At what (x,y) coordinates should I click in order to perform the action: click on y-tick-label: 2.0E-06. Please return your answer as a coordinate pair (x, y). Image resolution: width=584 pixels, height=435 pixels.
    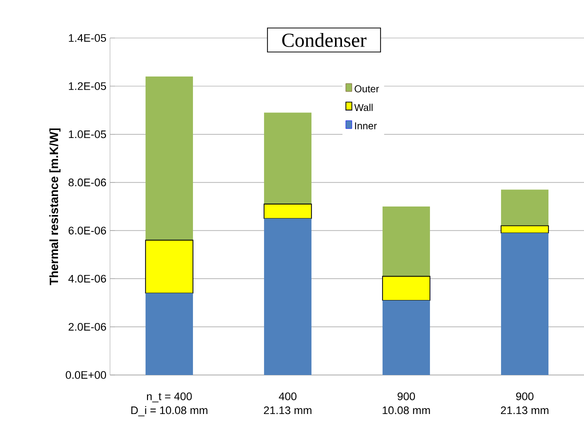
    Looking at the image, I should click on (87, 326).